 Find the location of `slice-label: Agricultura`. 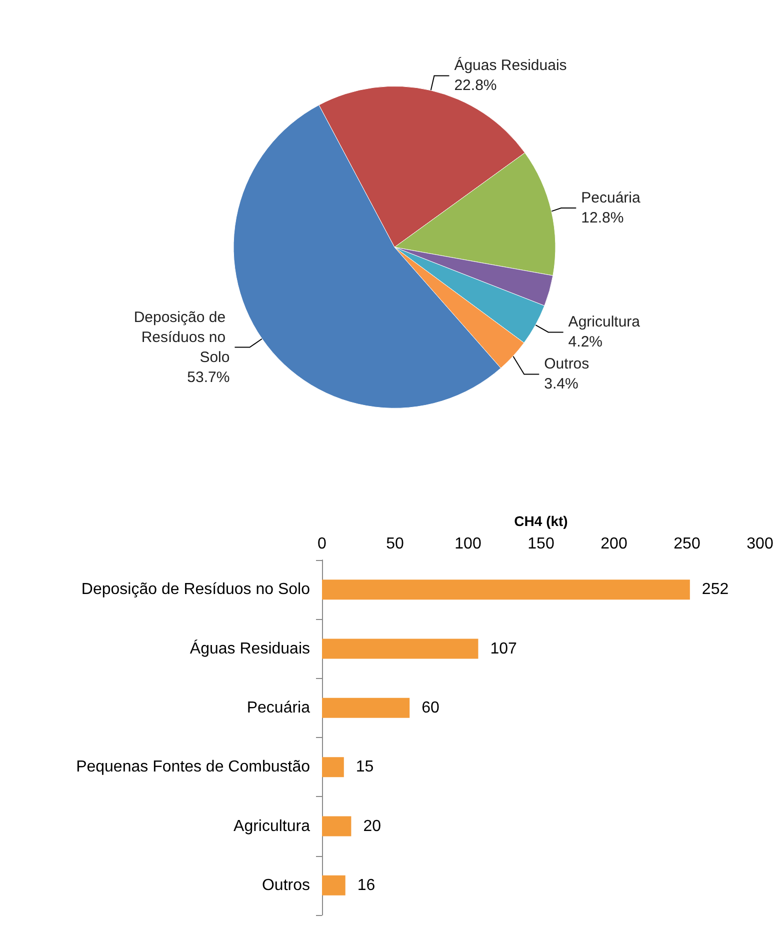

slice-label: Agricultura is located at coordinates (604, 322).